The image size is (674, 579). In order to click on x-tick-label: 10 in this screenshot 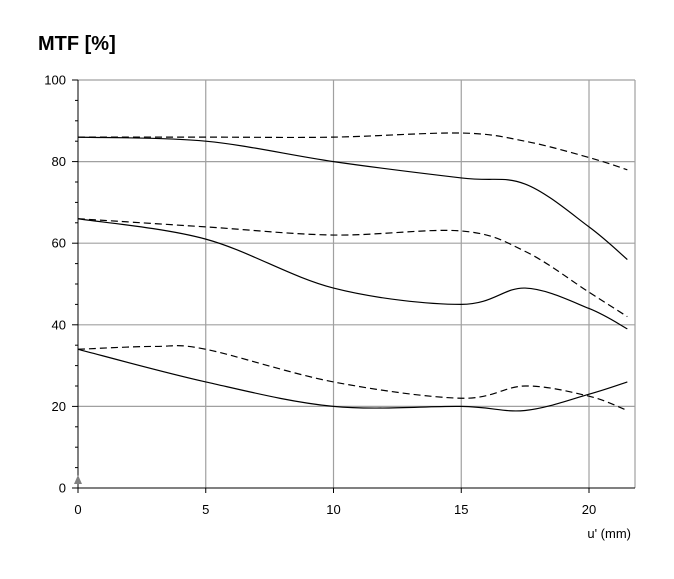, I will do `click(333, 509)`.